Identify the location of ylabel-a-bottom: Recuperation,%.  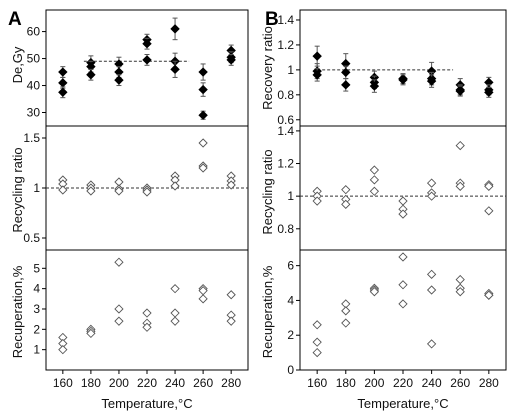
(17, 311).